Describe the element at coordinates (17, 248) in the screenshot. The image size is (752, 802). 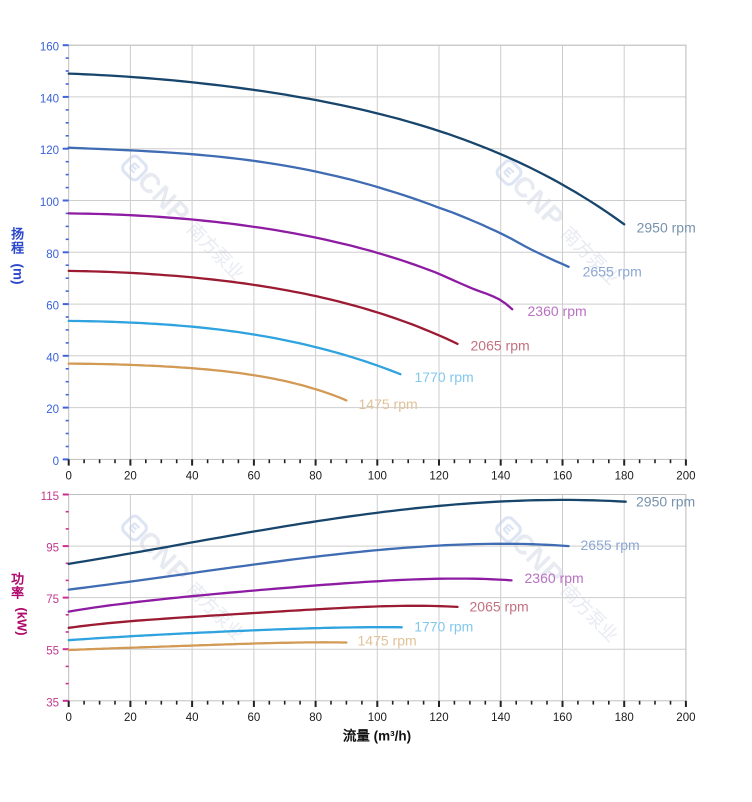
I see `svg-text: 程` at that location.